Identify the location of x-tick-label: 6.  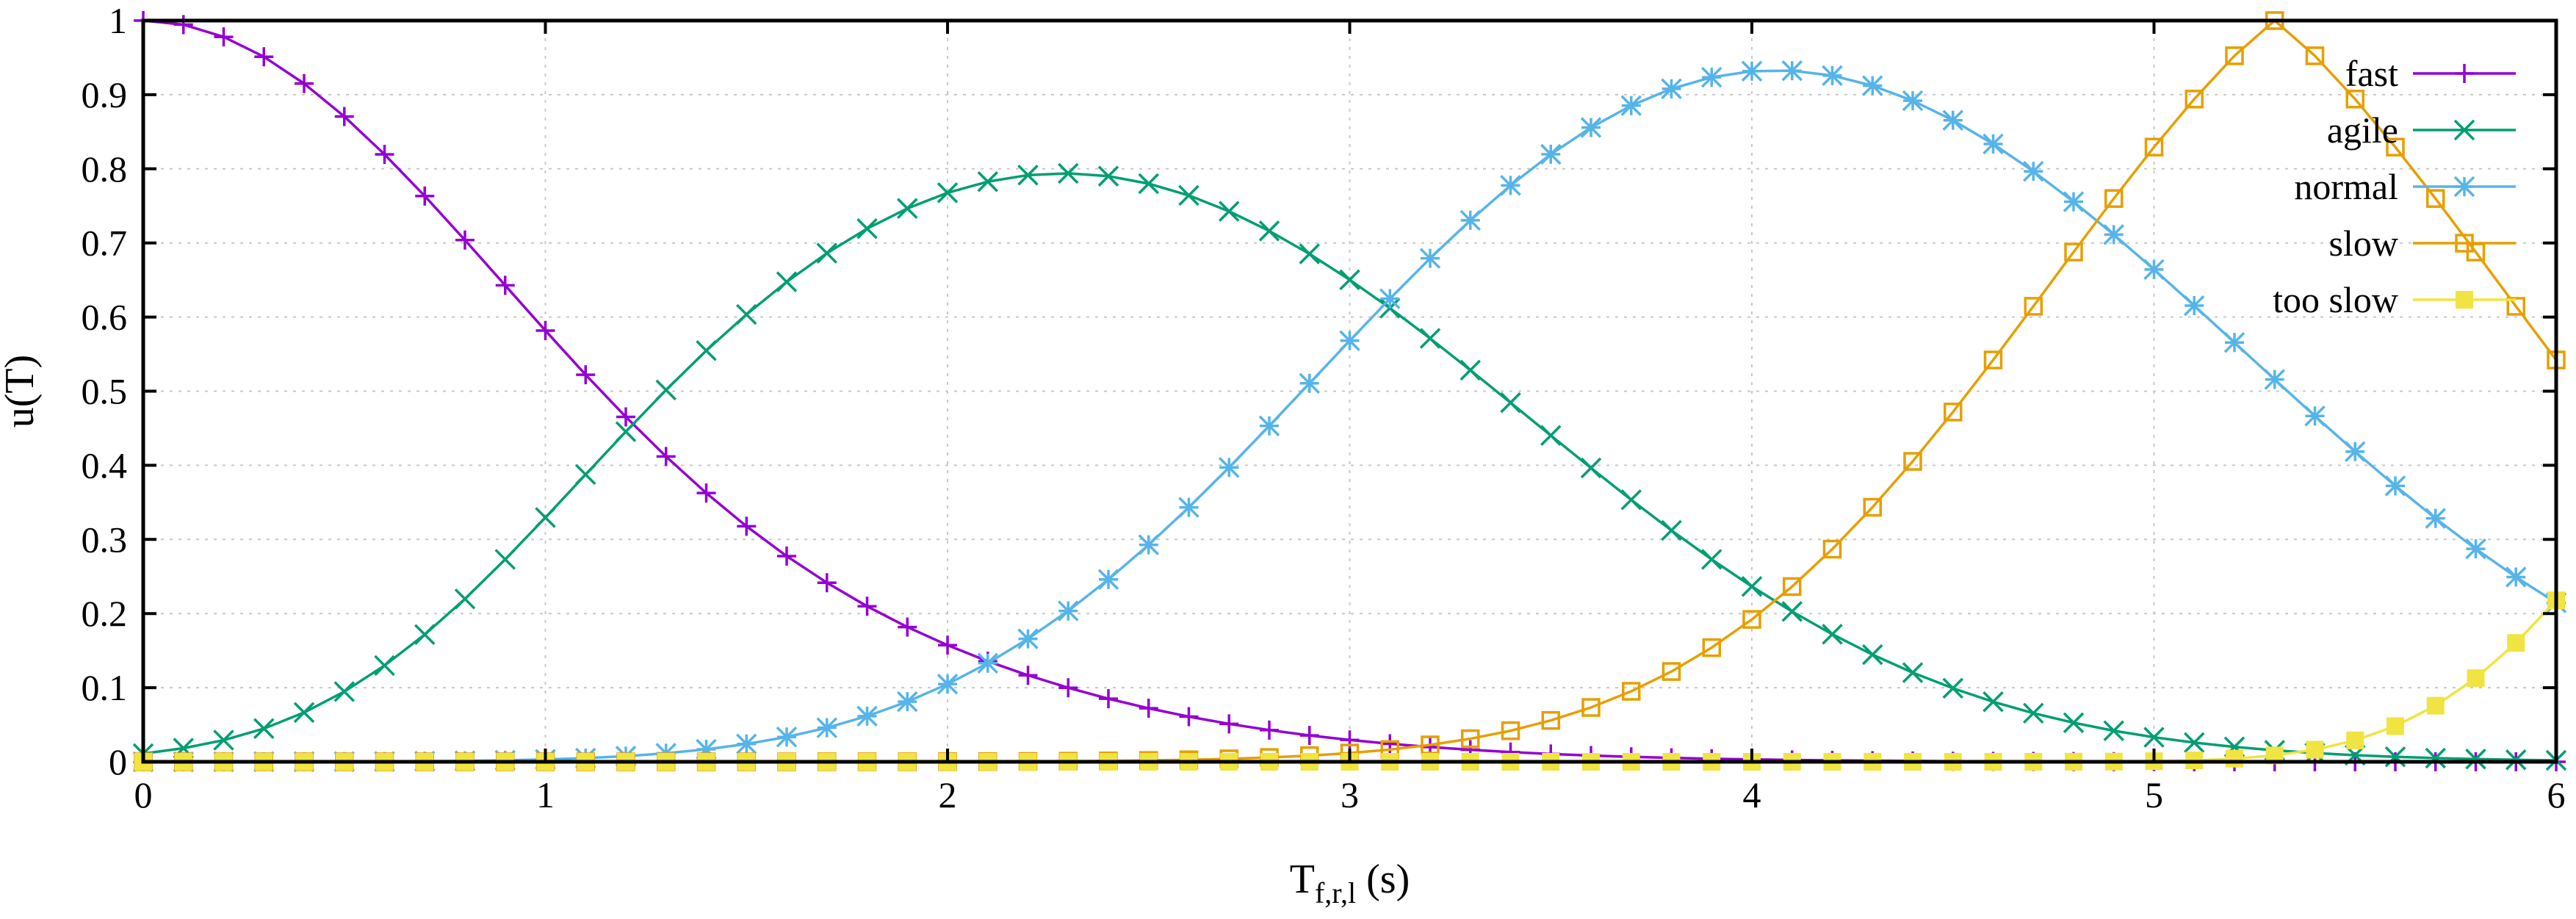
(2556, 794).